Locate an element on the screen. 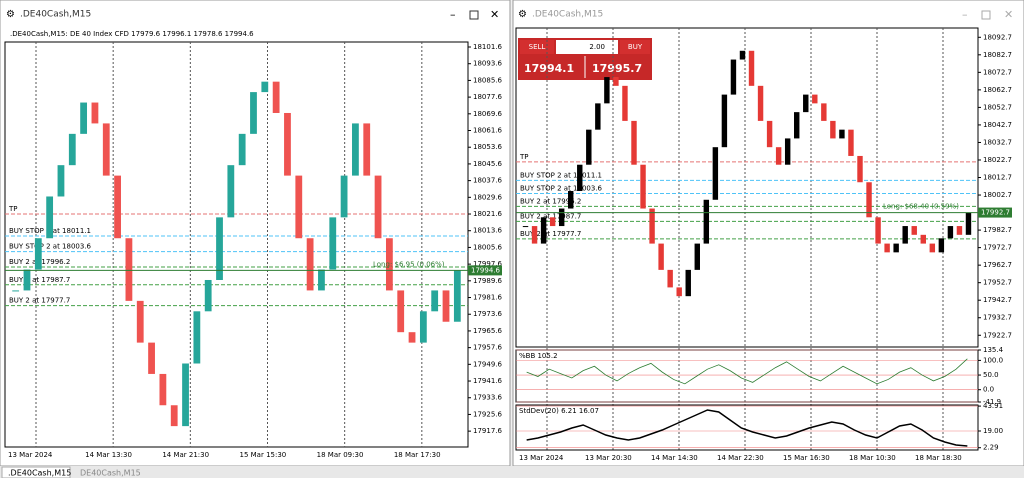  x-tick-label: 18 Mar 09:30 is located at coordinates (340, 455).